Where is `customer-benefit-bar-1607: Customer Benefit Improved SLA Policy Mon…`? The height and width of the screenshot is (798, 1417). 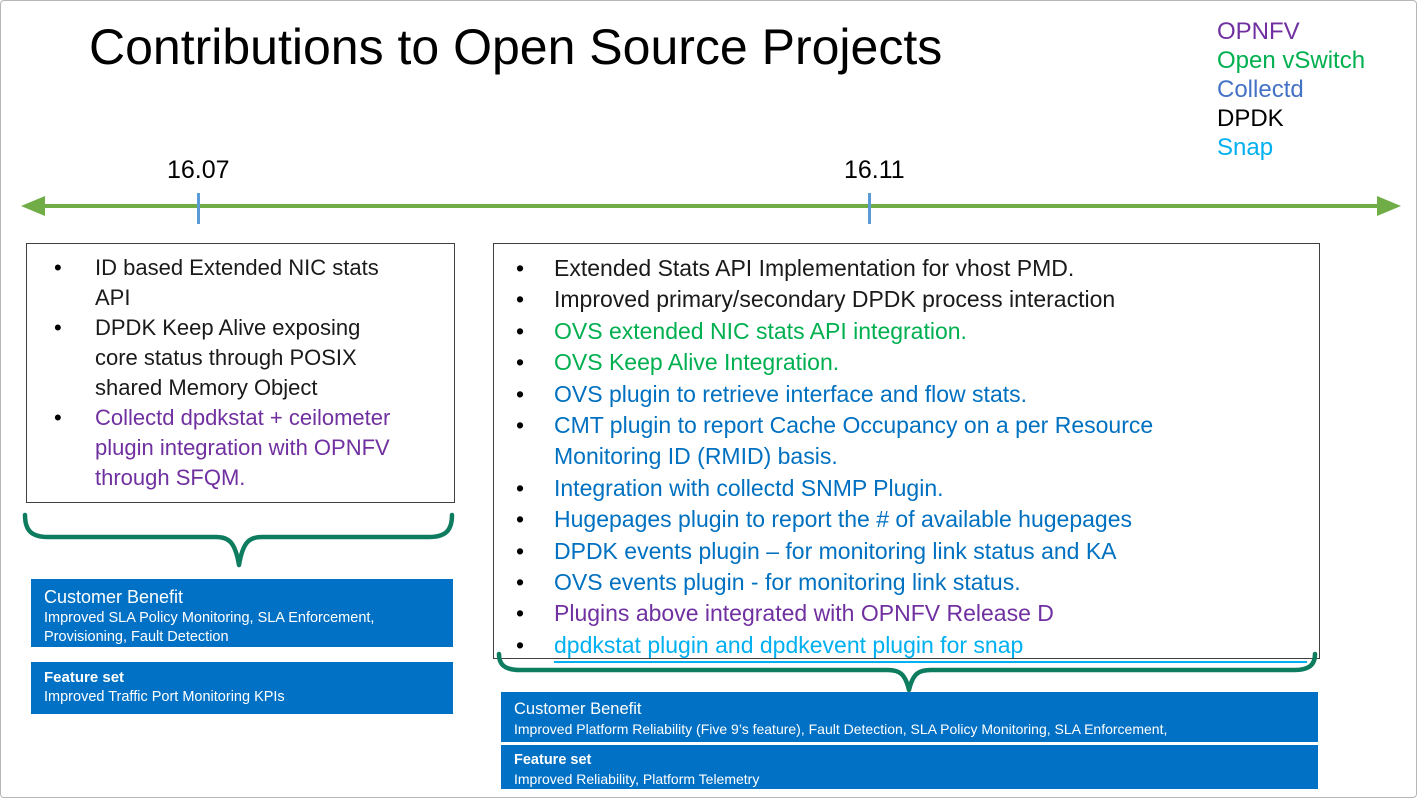 customer-benefit-bar-1607: Customer Benefit Improved SLA Policy Mon… is located at coordinates (242, 613).